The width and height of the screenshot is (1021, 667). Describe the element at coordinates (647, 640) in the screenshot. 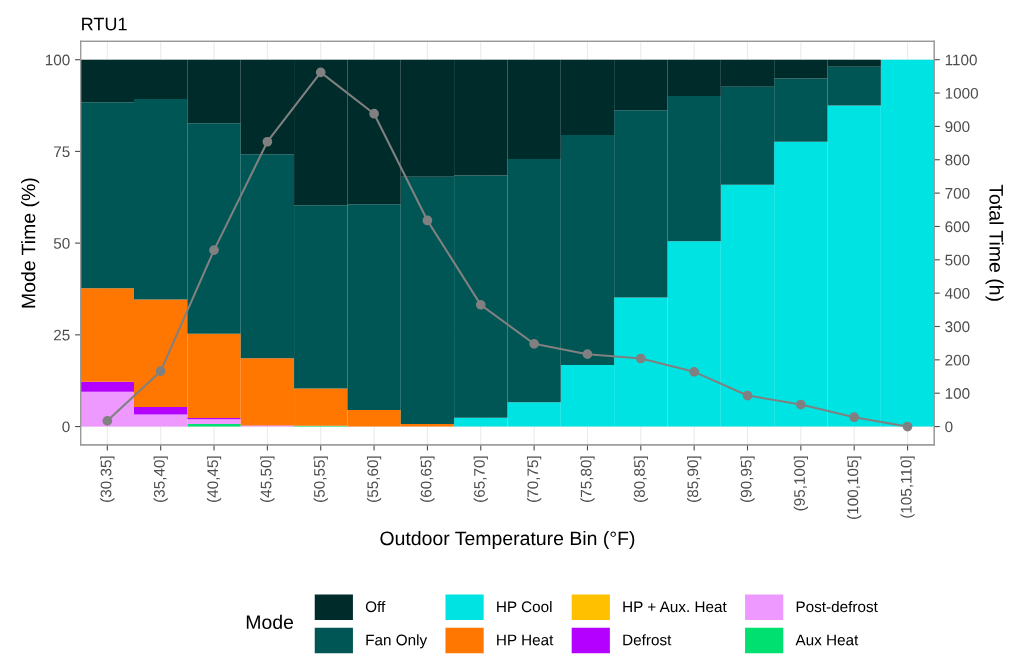

I see `legend-label: Defrost` at that location.